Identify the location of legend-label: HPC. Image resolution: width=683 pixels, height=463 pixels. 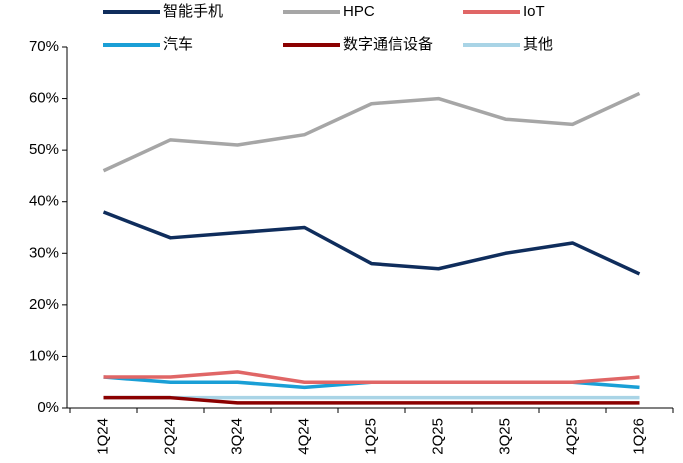
(359, 11).